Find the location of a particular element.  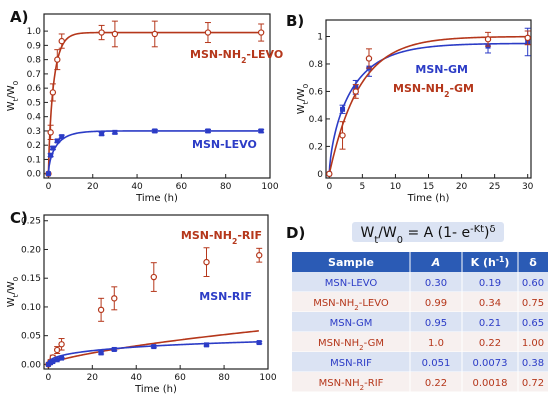

table-value-cell: 0.72 is located at coordinates (533, 383).